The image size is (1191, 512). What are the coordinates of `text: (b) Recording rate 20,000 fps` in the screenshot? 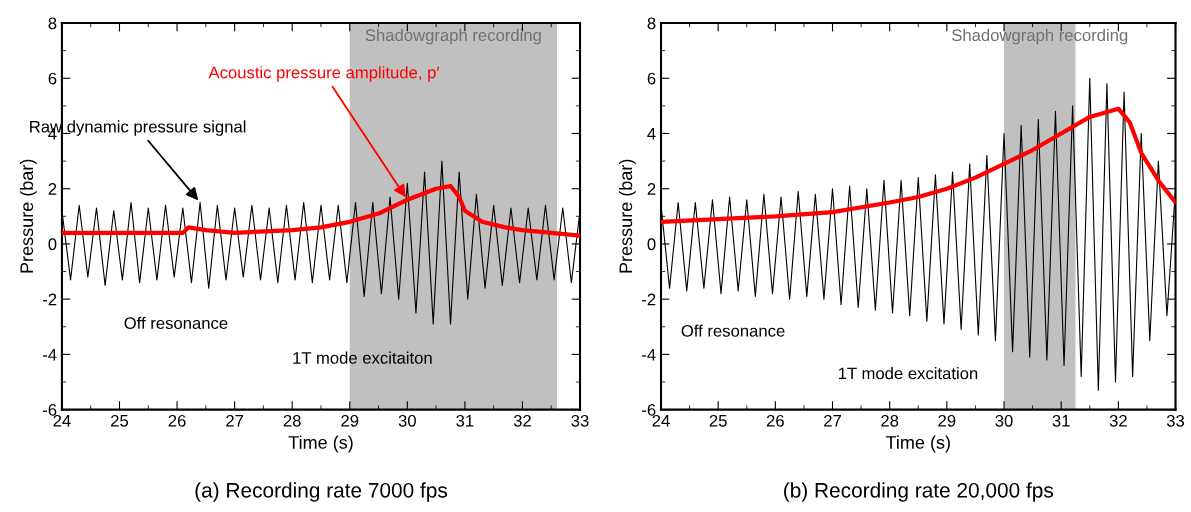 It's located at (919, 492).